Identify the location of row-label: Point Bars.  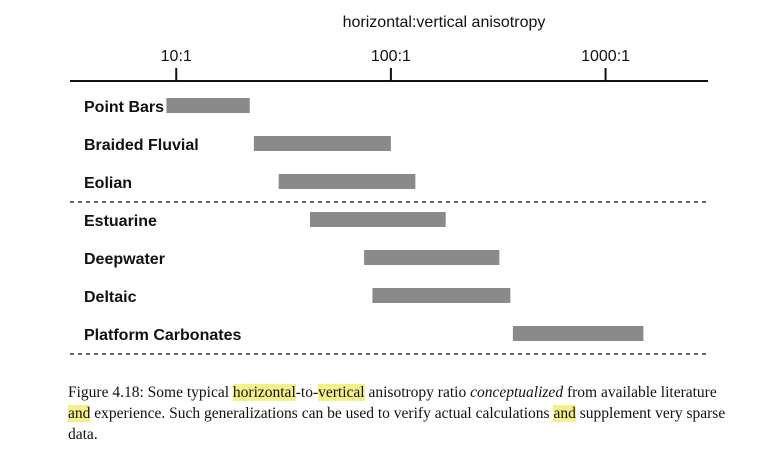
(124, 107).